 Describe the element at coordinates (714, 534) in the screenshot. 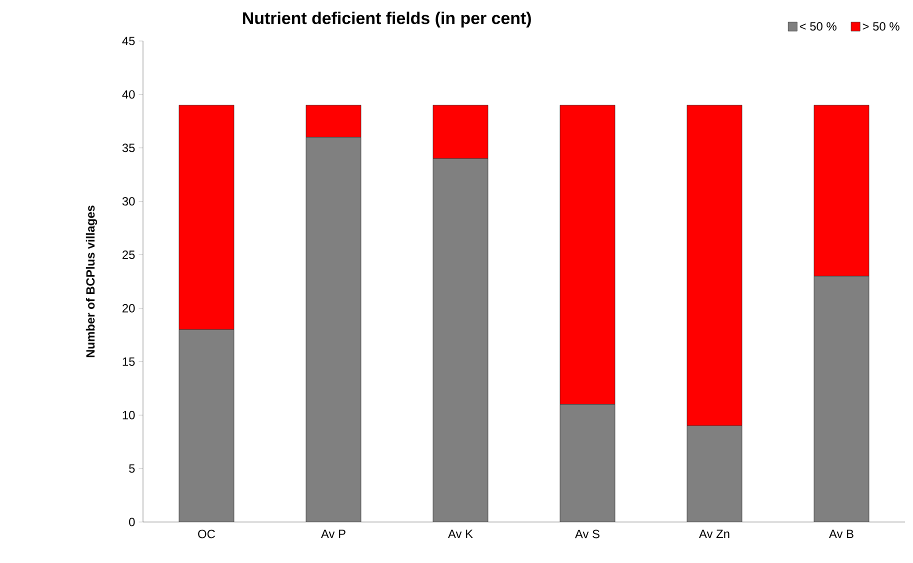

I see `x-tick-label: Av Zn` at that location.